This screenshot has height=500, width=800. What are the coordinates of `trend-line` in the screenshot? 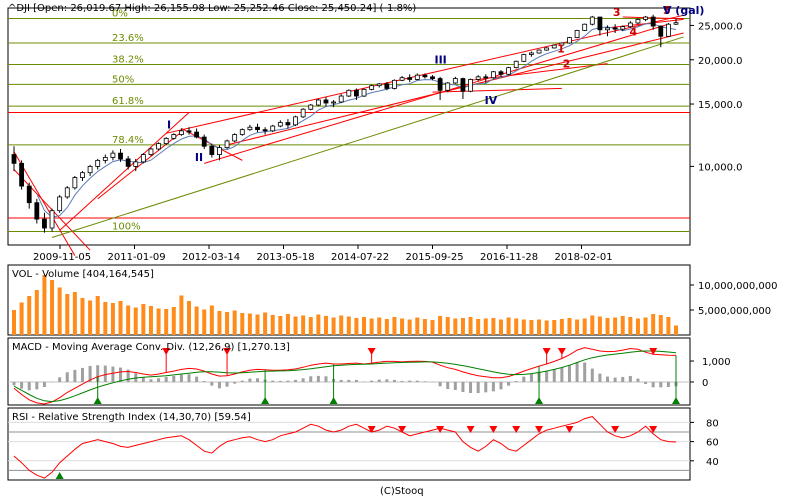 It's located at (124, 171).